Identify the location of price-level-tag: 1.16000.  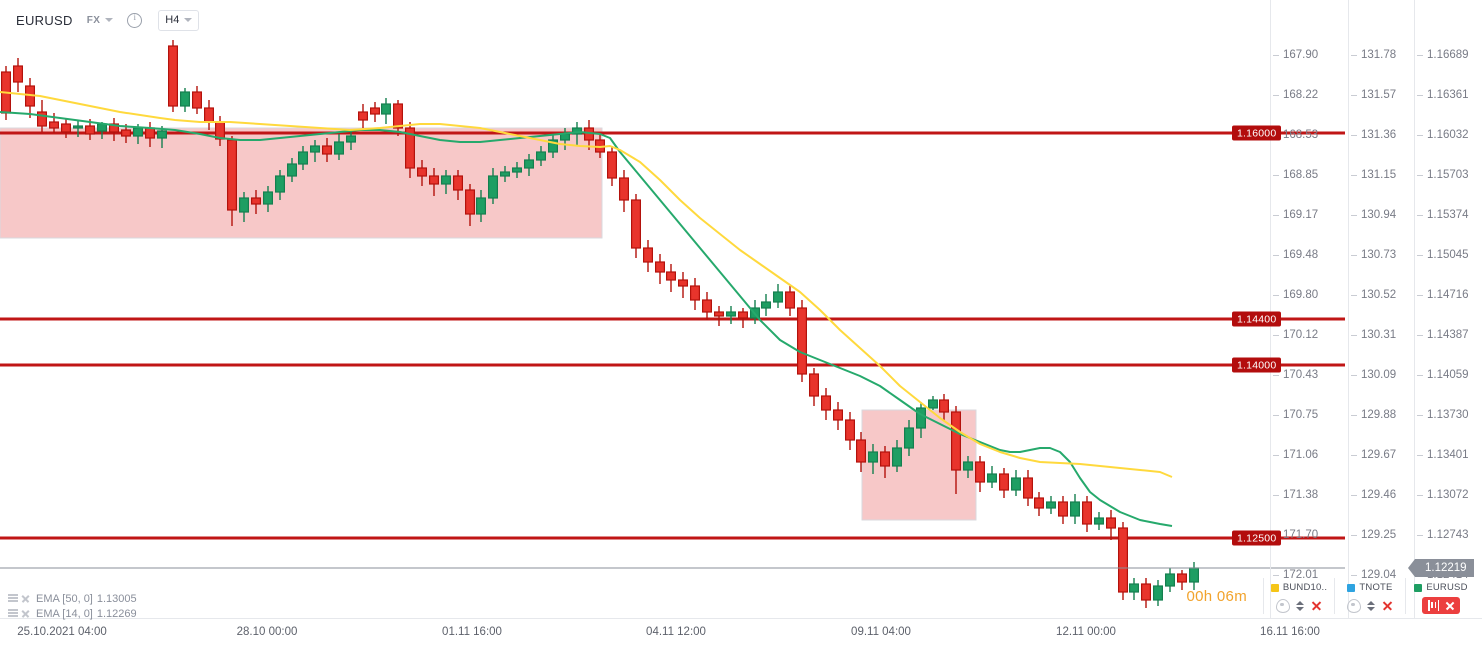
(1257, 133).